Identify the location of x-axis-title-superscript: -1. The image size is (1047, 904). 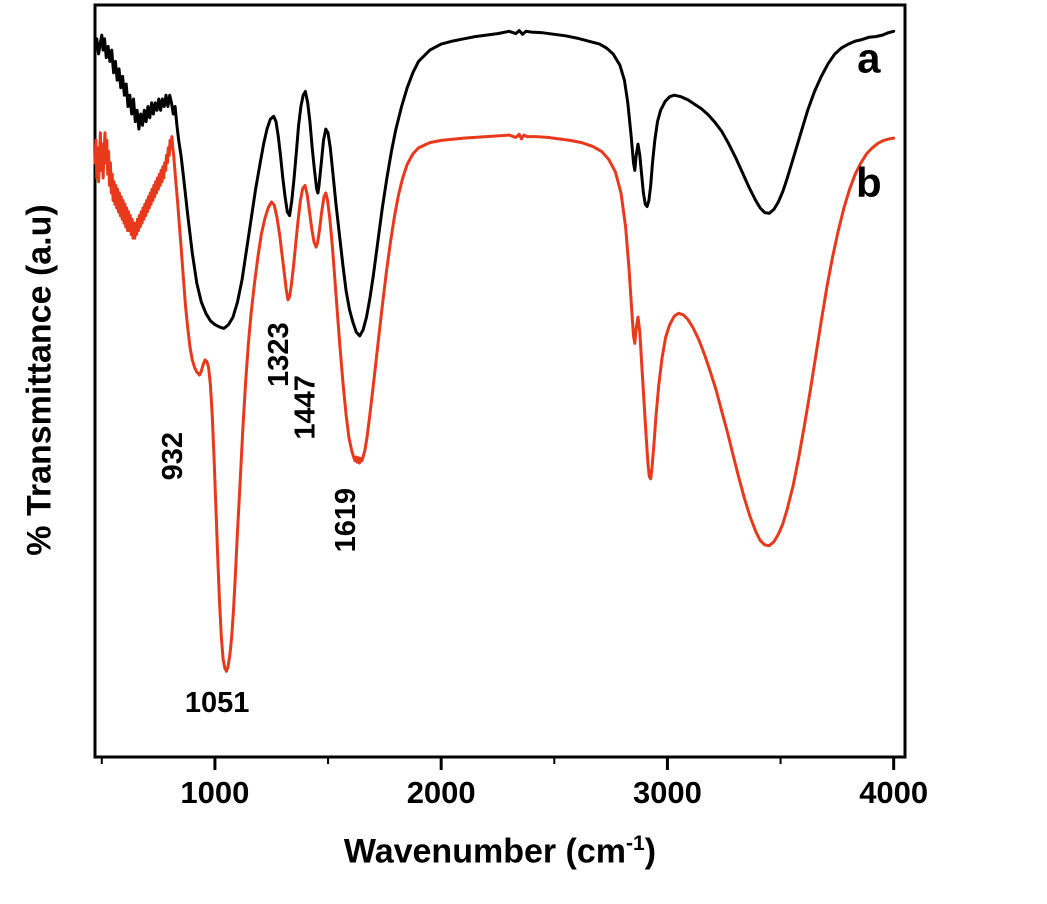
(635, 843).